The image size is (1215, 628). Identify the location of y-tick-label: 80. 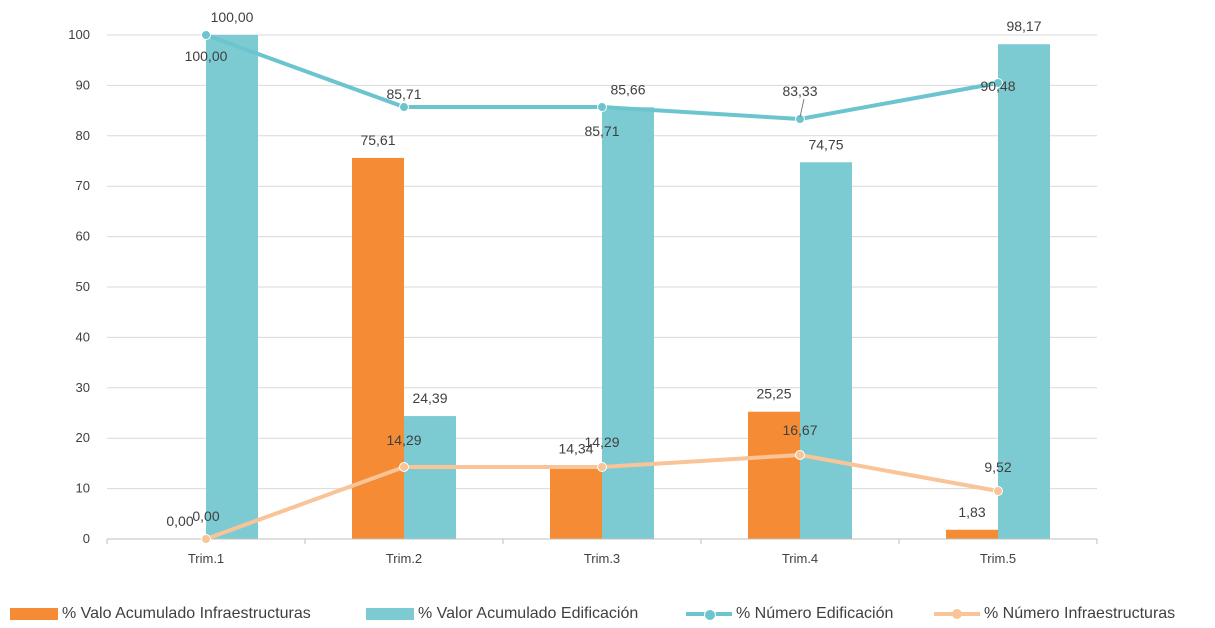
(83, 135).